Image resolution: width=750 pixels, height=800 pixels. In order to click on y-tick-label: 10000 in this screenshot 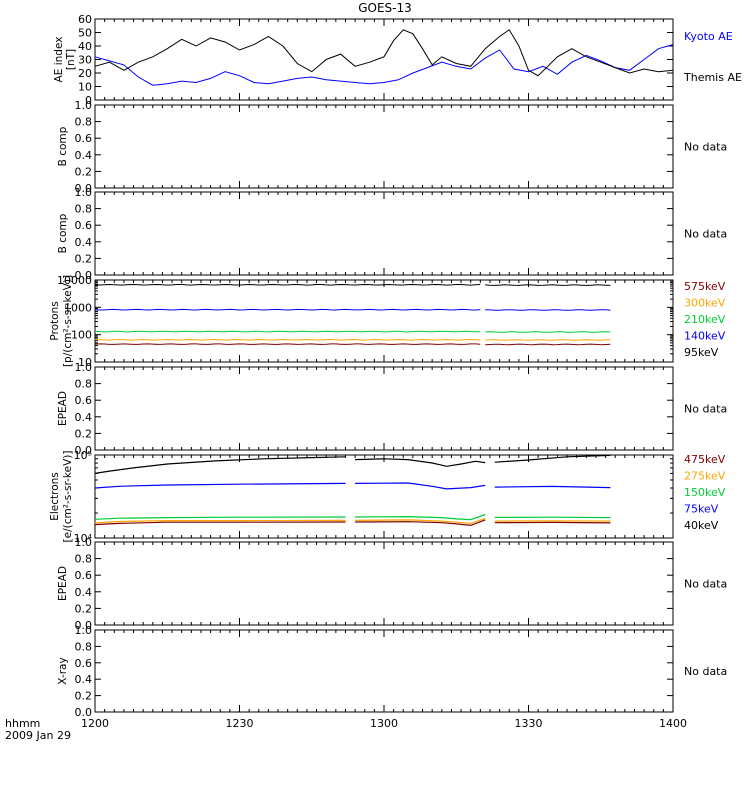, I will do `click(74, 280)`.